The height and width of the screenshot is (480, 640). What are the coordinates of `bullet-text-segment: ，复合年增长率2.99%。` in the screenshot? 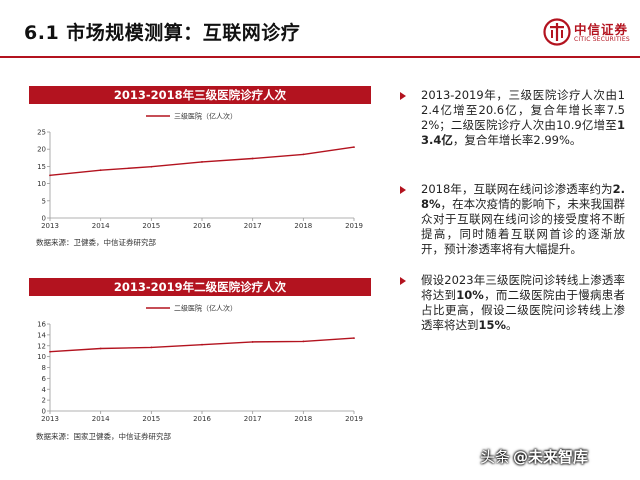 It's located at (517, 140).